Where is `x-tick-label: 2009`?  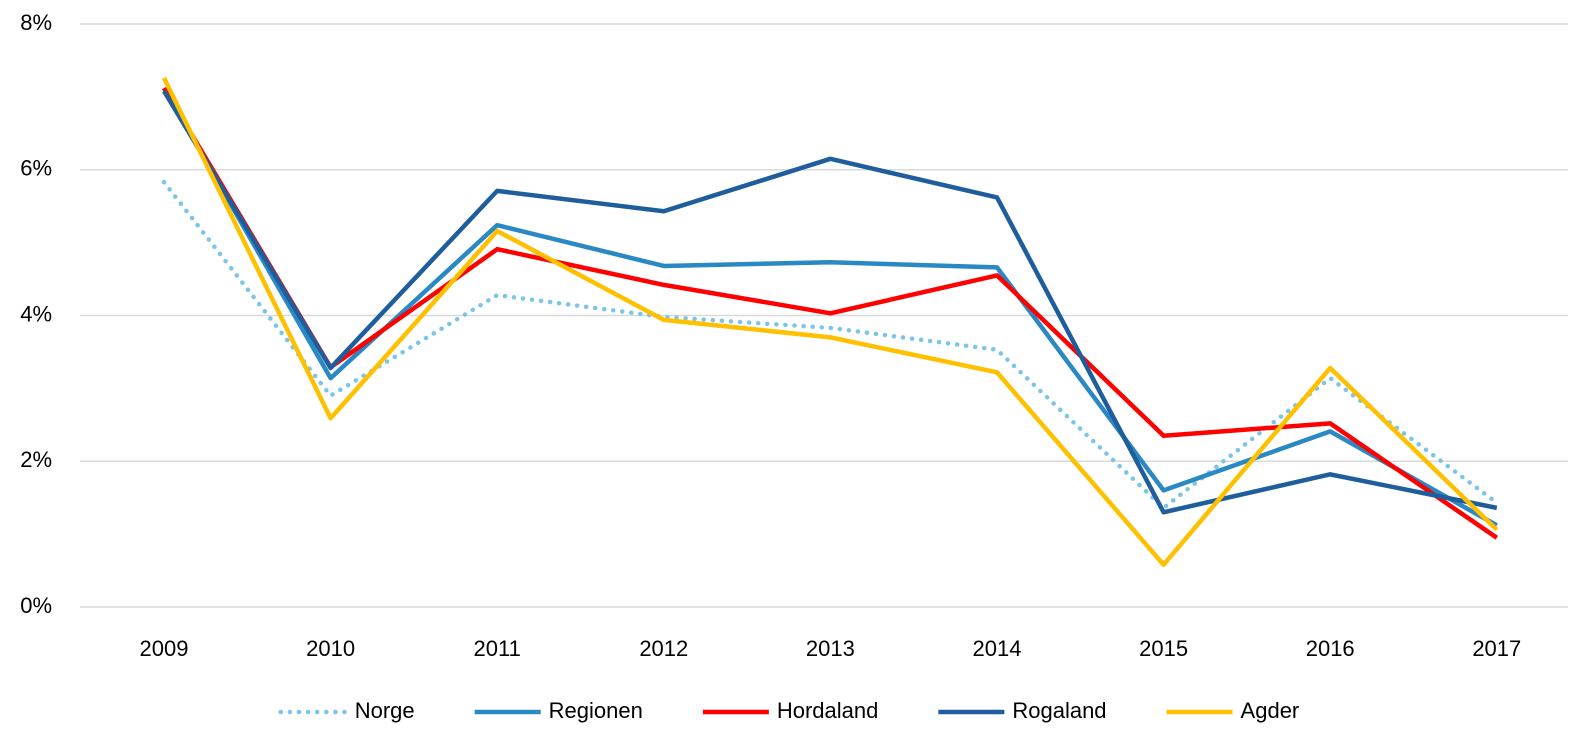 x-tick-label: 2009 is located at coordinates (164, 648).